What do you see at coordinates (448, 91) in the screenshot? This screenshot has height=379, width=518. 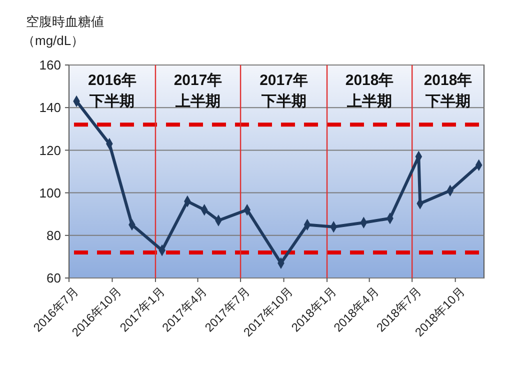 I see `annotation: 2018年下半期` at bounding box center [448, 91].